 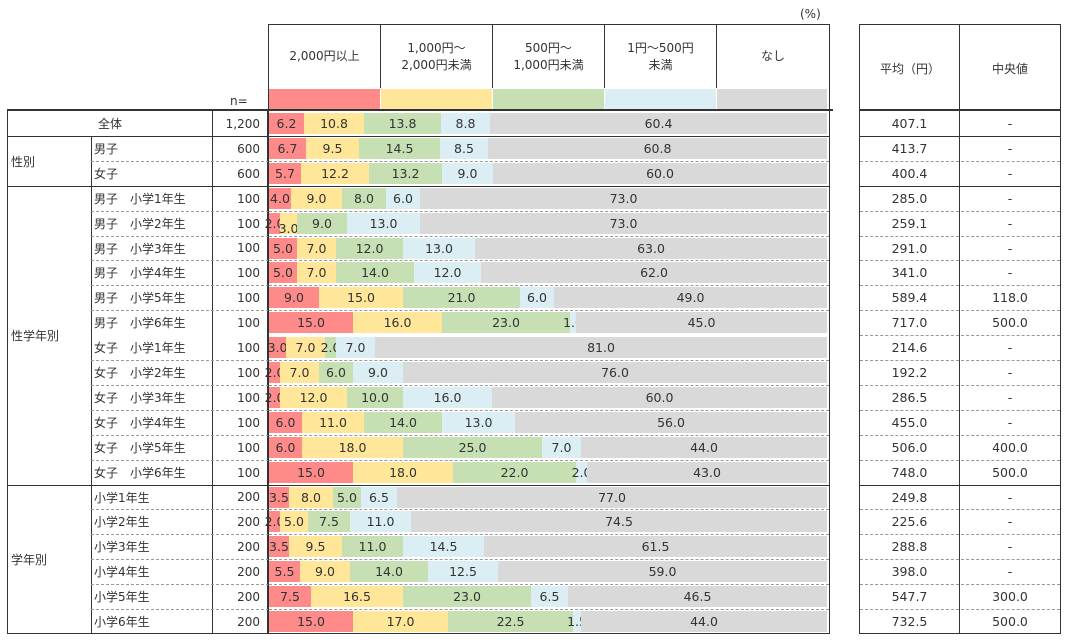 I want to click on bar-segment: 3.0, so click(x=277, y=347).